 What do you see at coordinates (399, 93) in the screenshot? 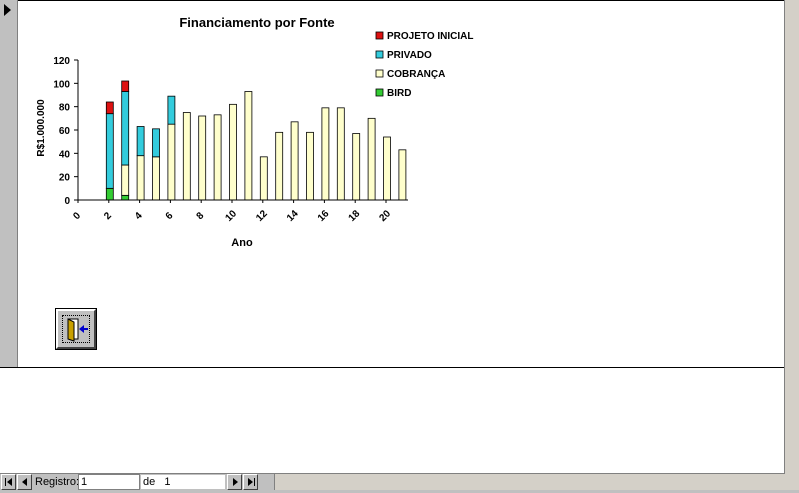
I see `legend-label: BIRD` at bounding box center [399, 93].